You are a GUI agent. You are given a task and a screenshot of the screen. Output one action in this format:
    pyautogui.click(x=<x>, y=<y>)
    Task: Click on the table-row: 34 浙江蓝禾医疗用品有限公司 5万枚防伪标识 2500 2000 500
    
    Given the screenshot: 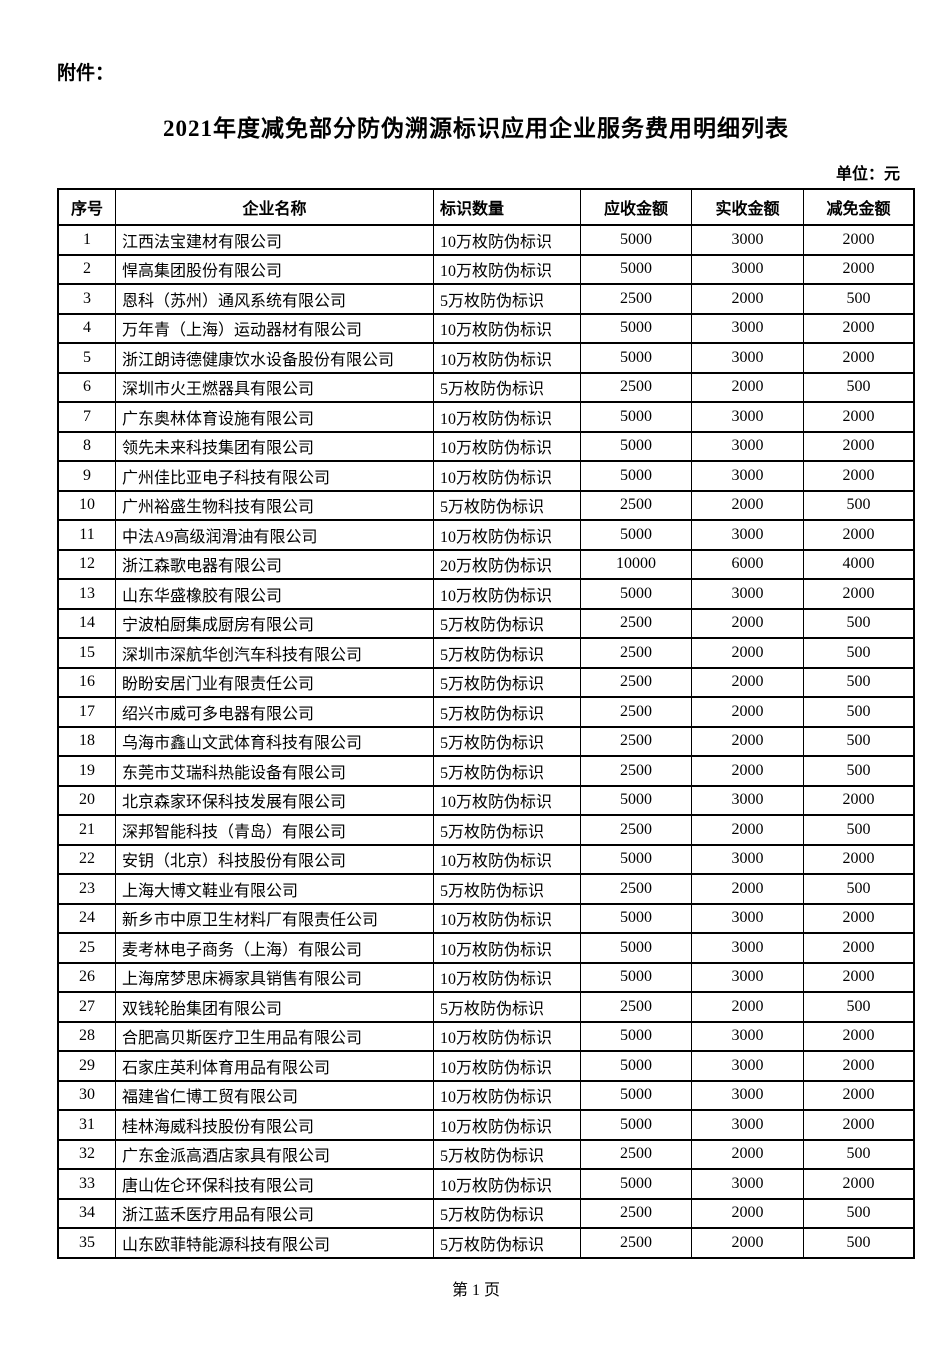 What is the action you would take?
    pyautogui.click(x=486, y=1213)
    